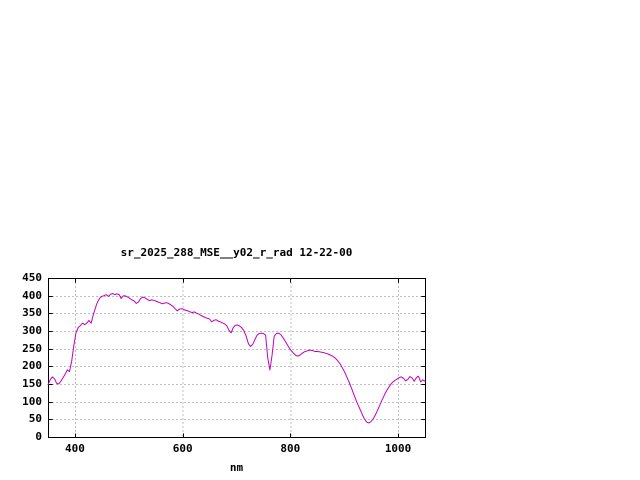  I want to click on x-tick-label: 400, so click(74, 448).